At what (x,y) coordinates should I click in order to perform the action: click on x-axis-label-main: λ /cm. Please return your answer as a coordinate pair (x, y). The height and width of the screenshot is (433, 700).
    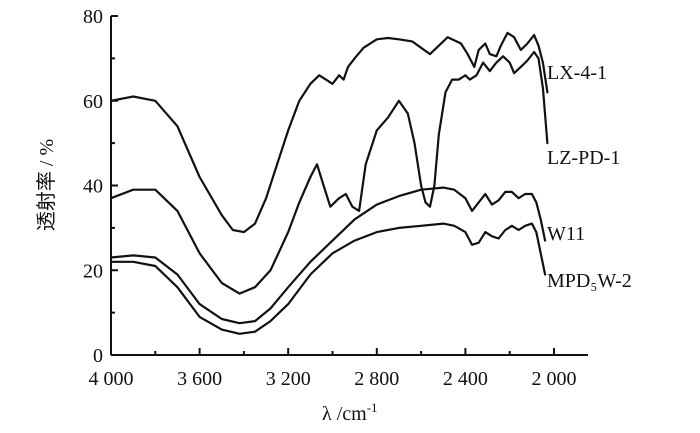
    Looking at the image, I should click on (344, 414).